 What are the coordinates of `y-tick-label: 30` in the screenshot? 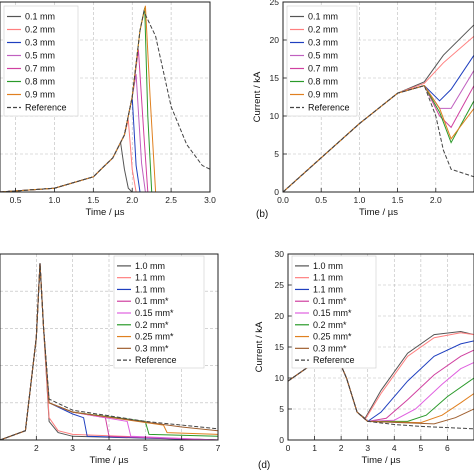 It's located at (280, 254).